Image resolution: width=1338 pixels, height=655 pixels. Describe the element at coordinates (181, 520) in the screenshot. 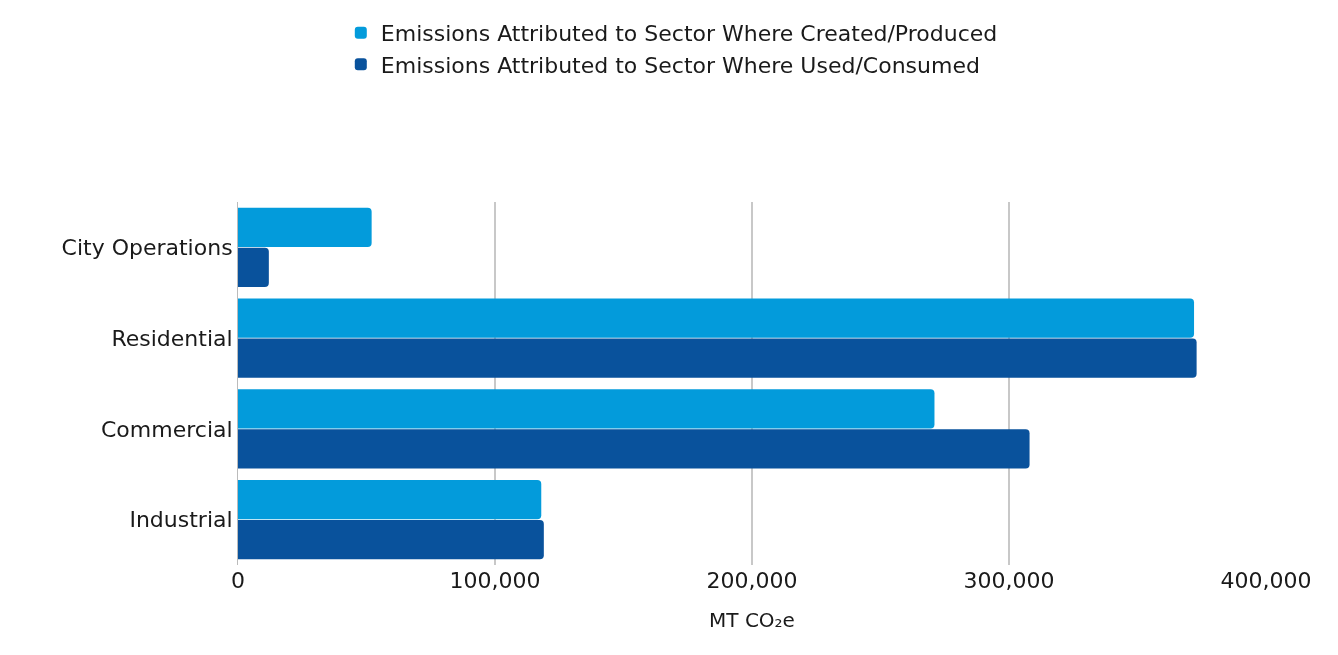

I see `y-tick-label: Industrial` at that location.